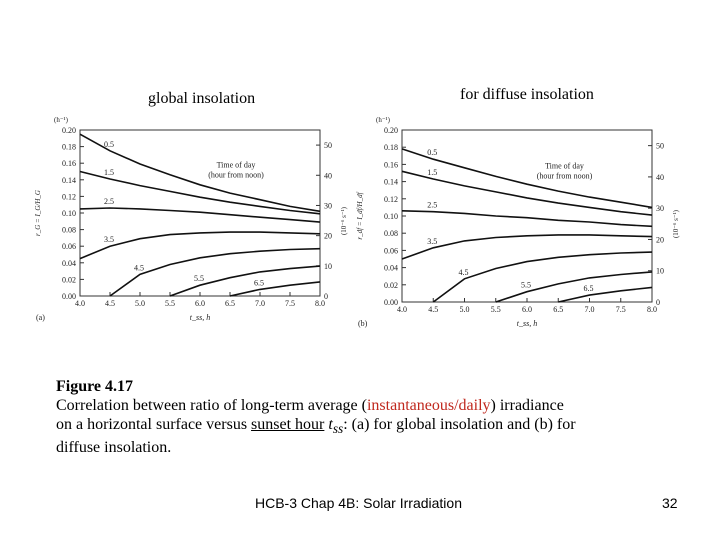 This screenshot has height=540, width=720. What do you see at coordinates (109, 172) in the screenshot?
I see `curve-label-a-1-5: 1.5` at bounding box center [109, 172].